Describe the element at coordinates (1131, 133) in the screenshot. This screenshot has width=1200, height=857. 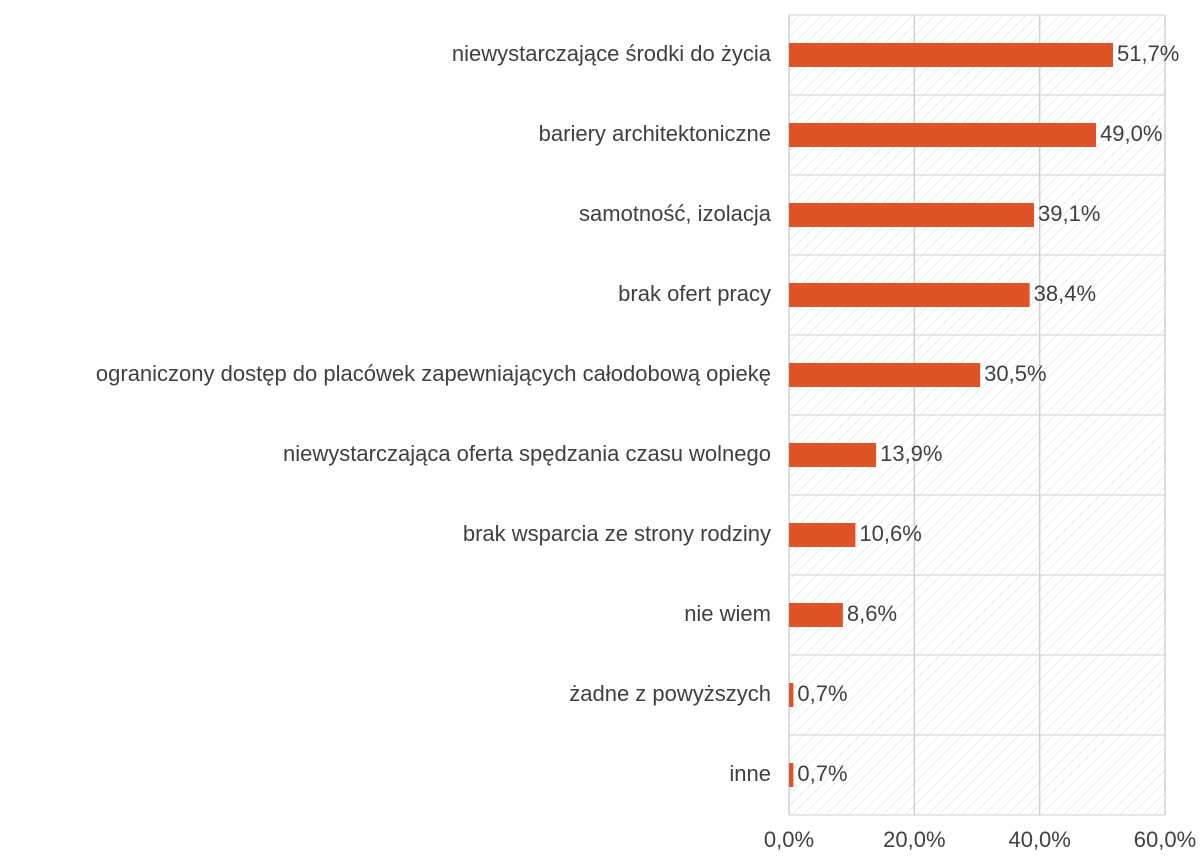
I see `data-label: 49,0%` at that location.